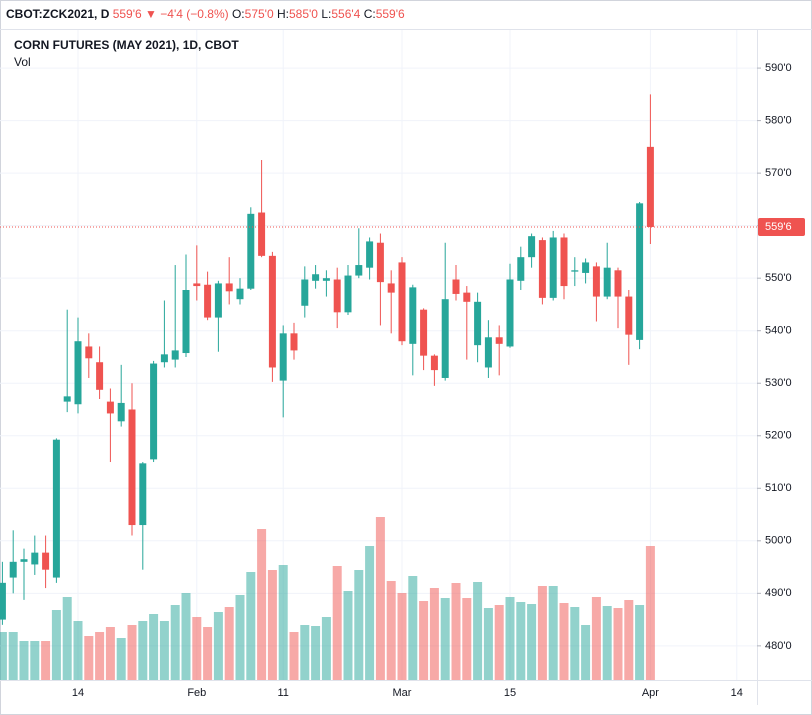  I want to click on last-price-box, so click(781, 226).